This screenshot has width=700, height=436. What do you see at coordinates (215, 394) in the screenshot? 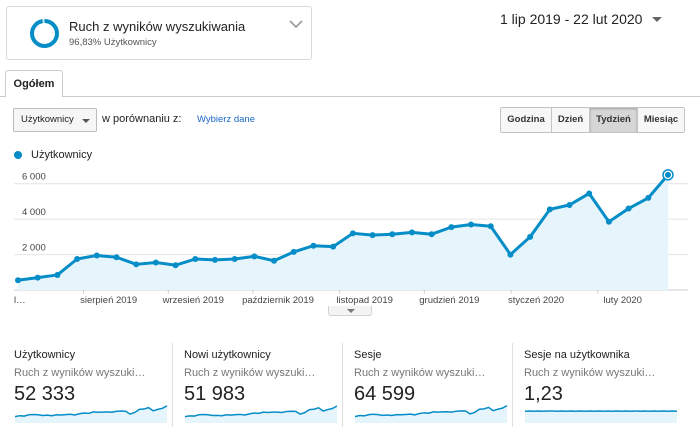
I see `card-value: 51 983` at bounding box center [215, 394].